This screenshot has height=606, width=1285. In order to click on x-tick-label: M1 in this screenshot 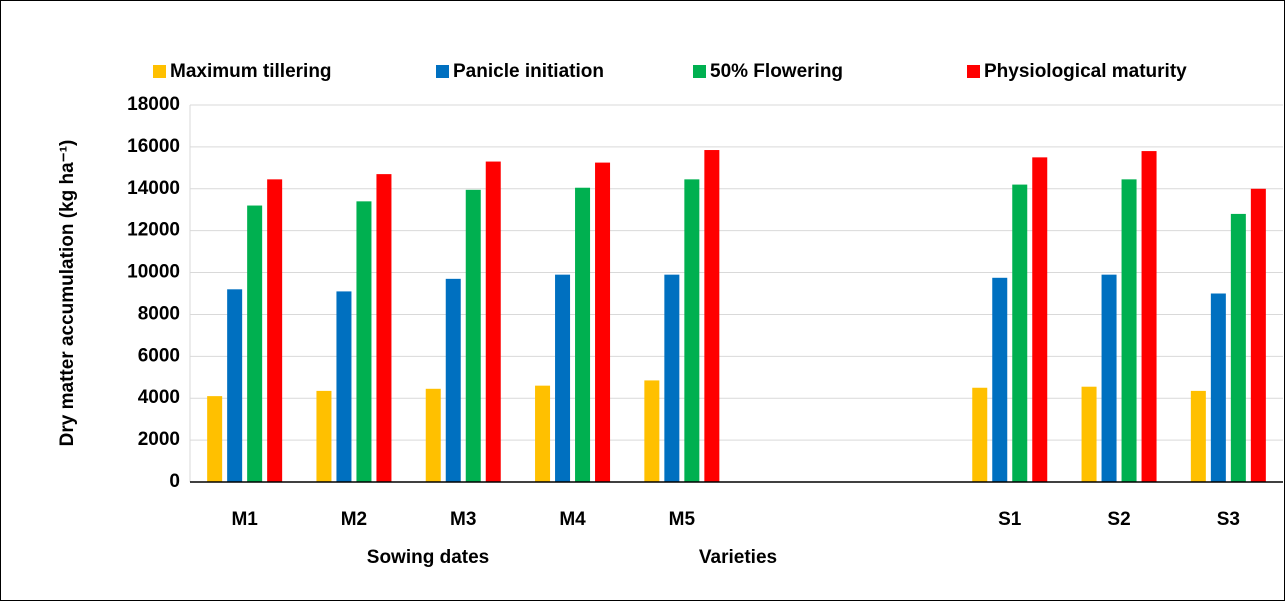, I will do `click(244, 519)`.